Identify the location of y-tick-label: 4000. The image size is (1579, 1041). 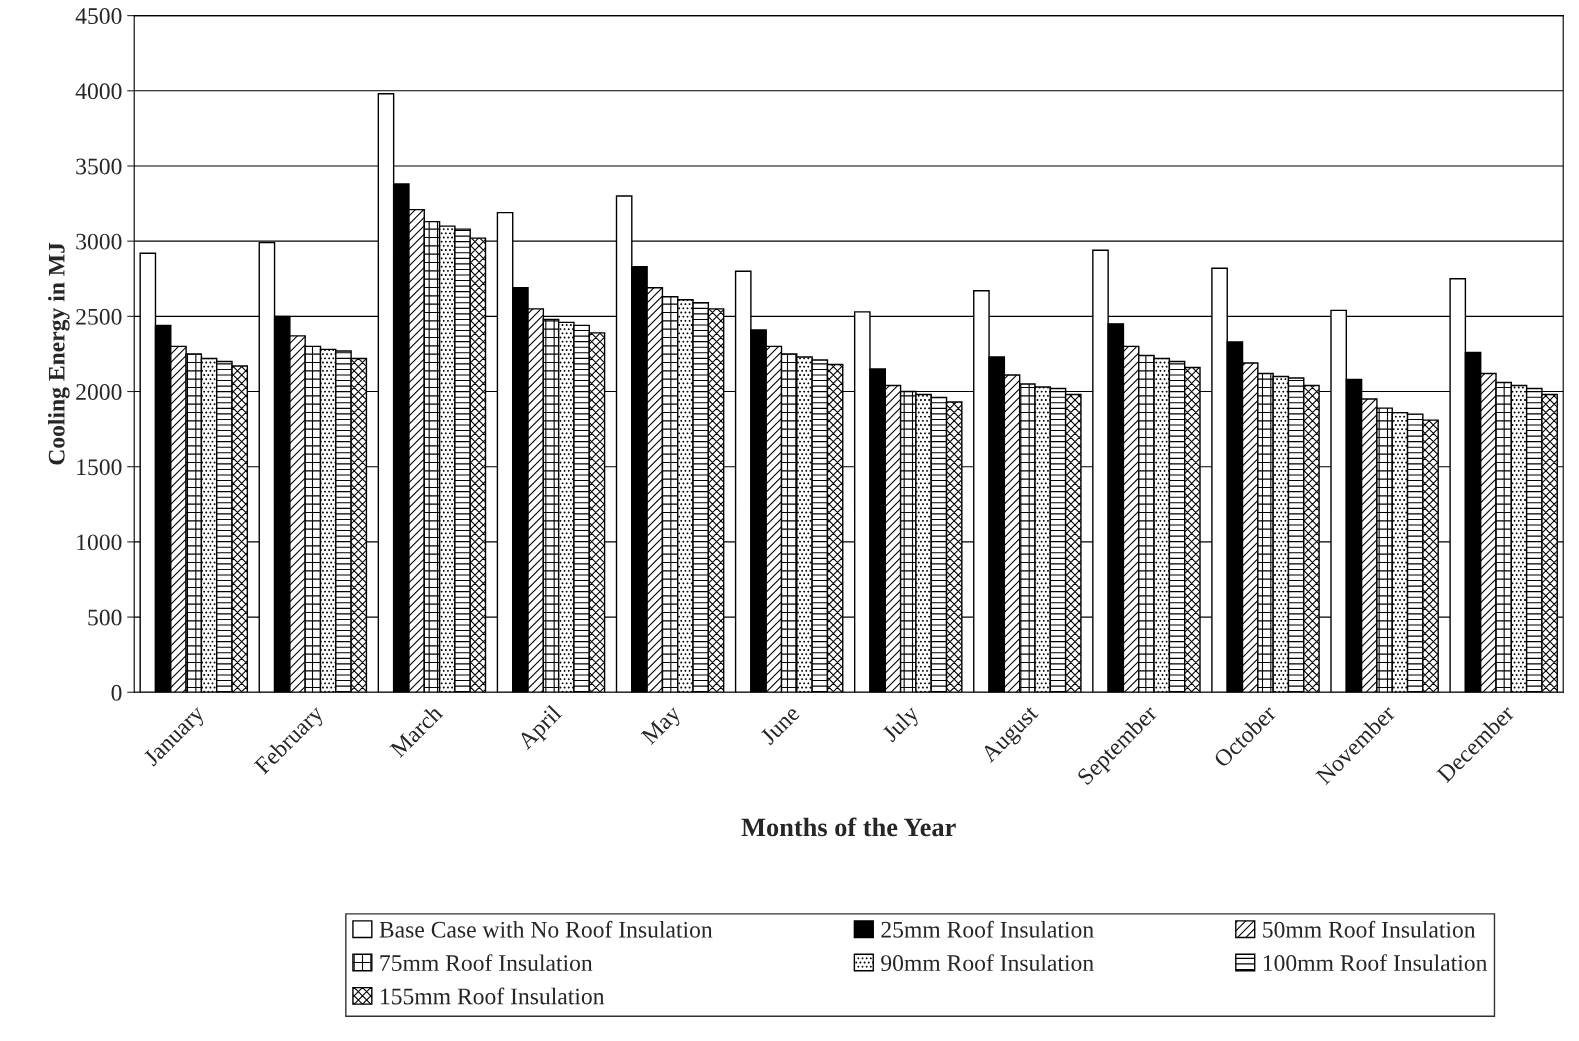
(98, 91).